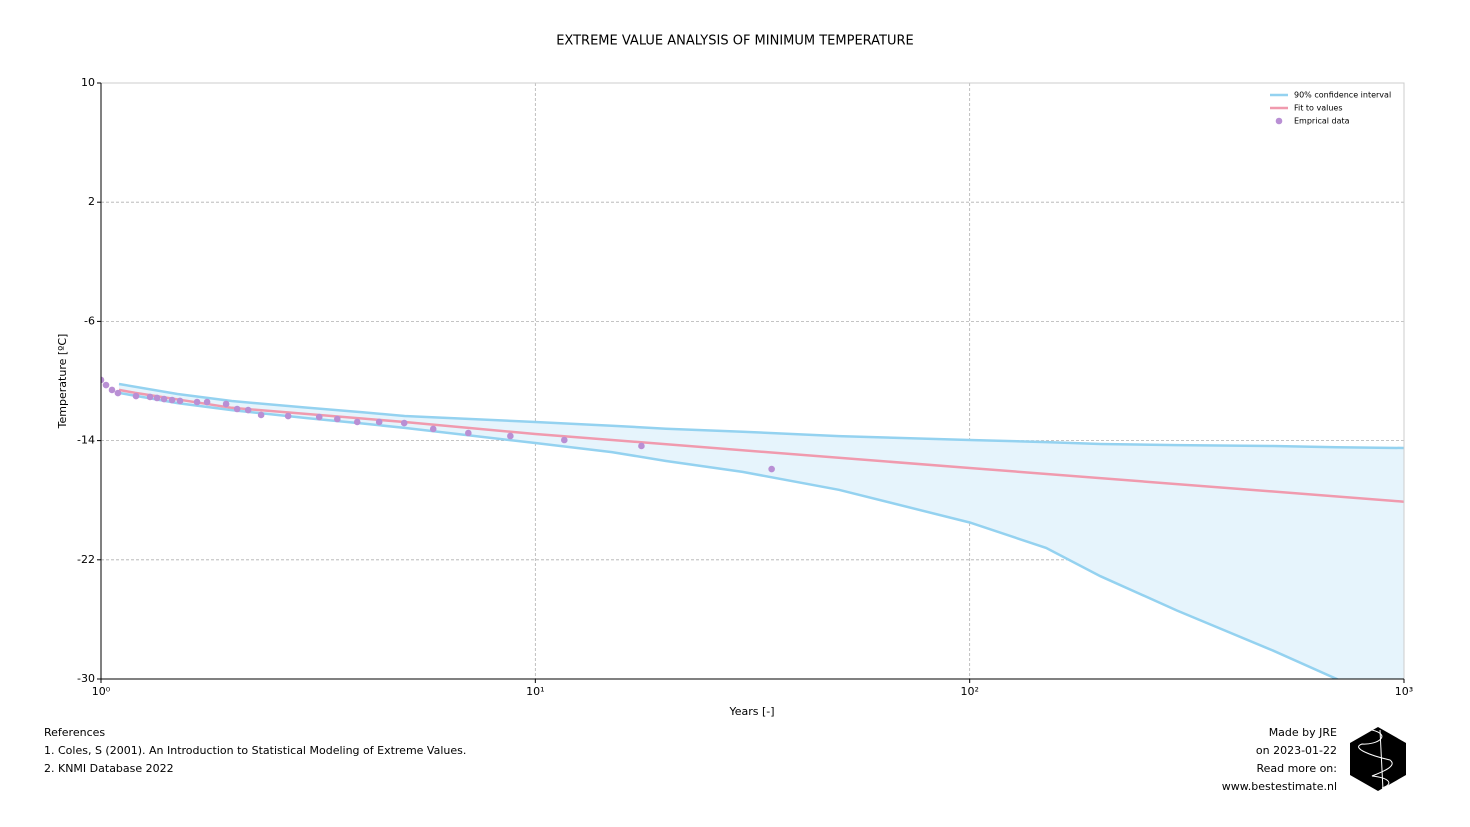  I want to click on reference: 2. KNMI Database 2022, so click(109, 768).